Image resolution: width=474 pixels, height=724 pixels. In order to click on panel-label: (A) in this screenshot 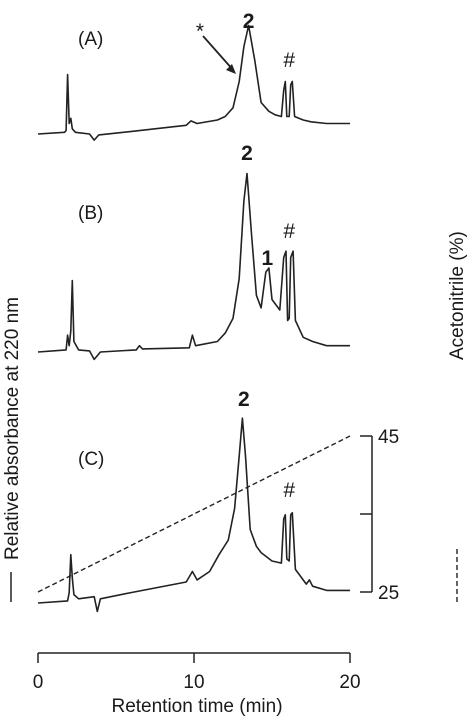, I will do `click(90, 39)`.